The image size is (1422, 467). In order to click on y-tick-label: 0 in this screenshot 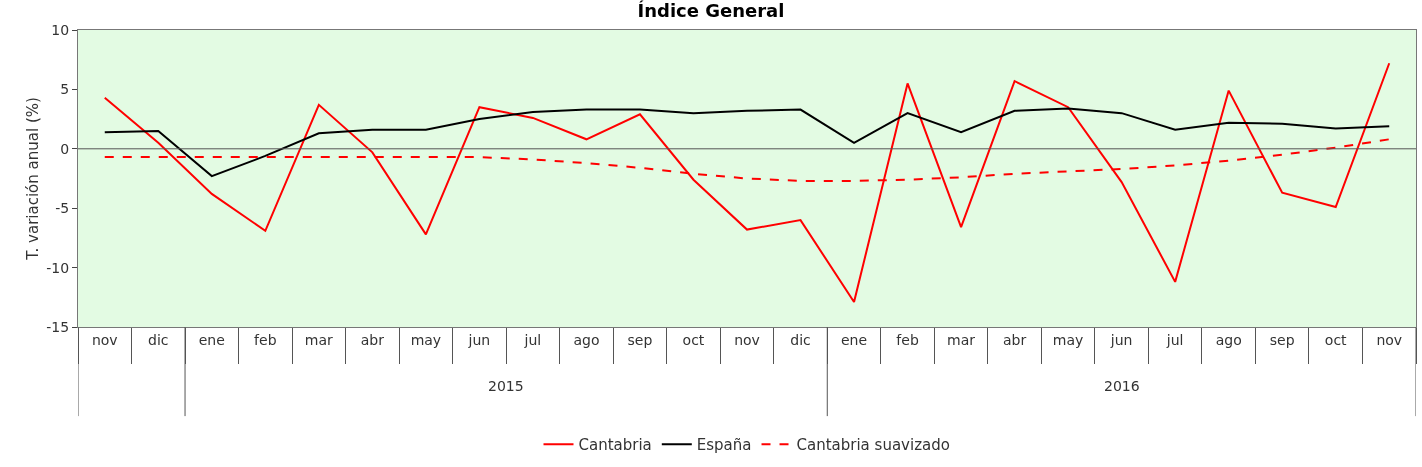, I will do `click(65, 148)`.